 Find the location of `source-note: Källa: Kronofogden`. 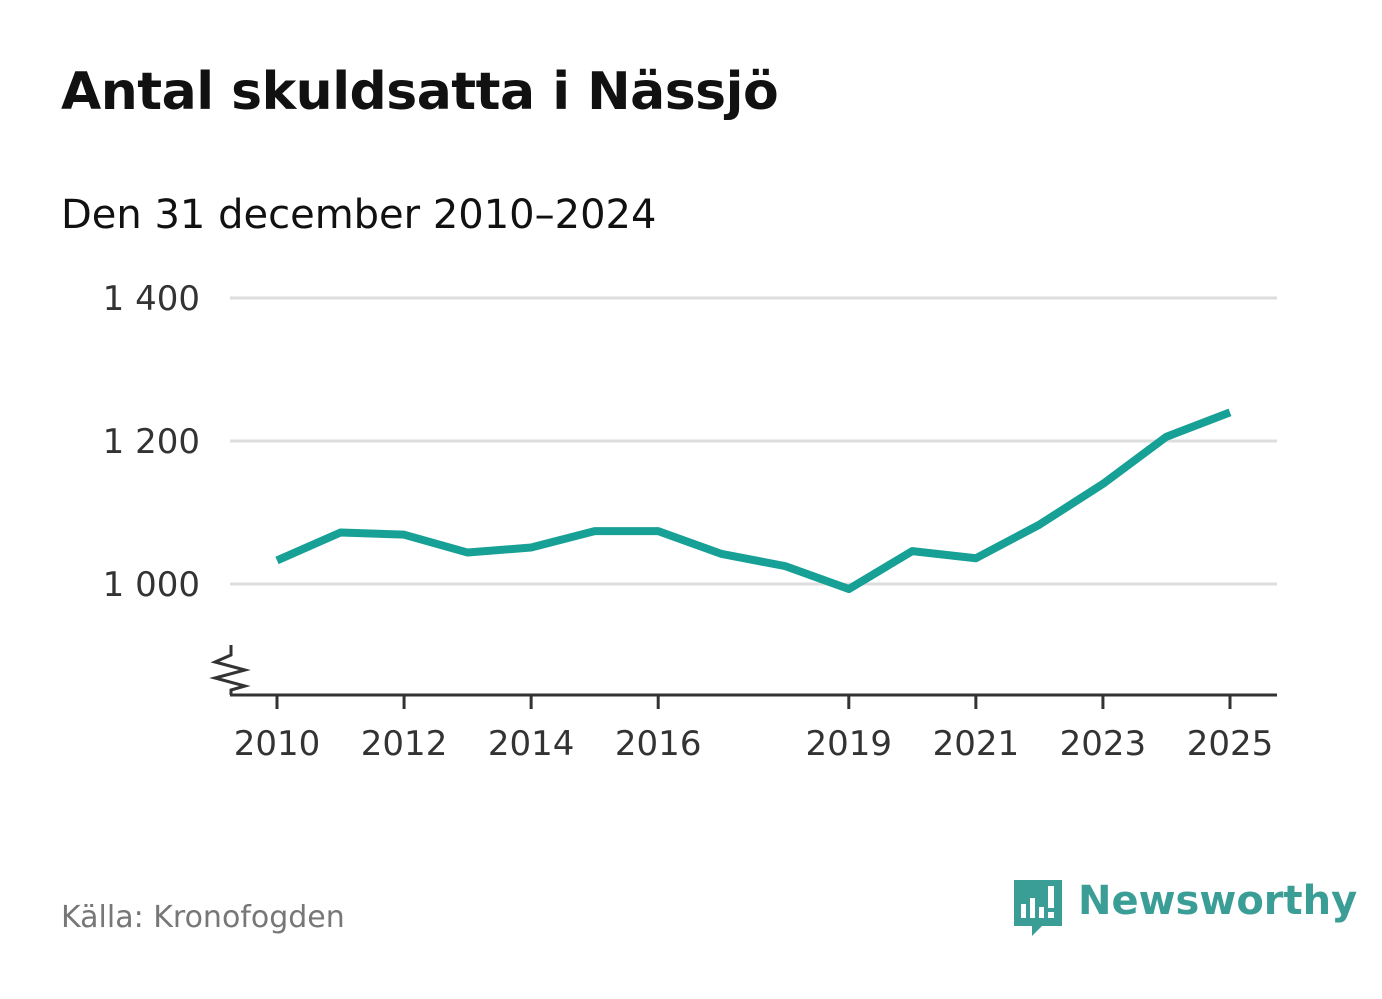

source-note: Källa: Kronofogden is located at coordinates (203, 917).